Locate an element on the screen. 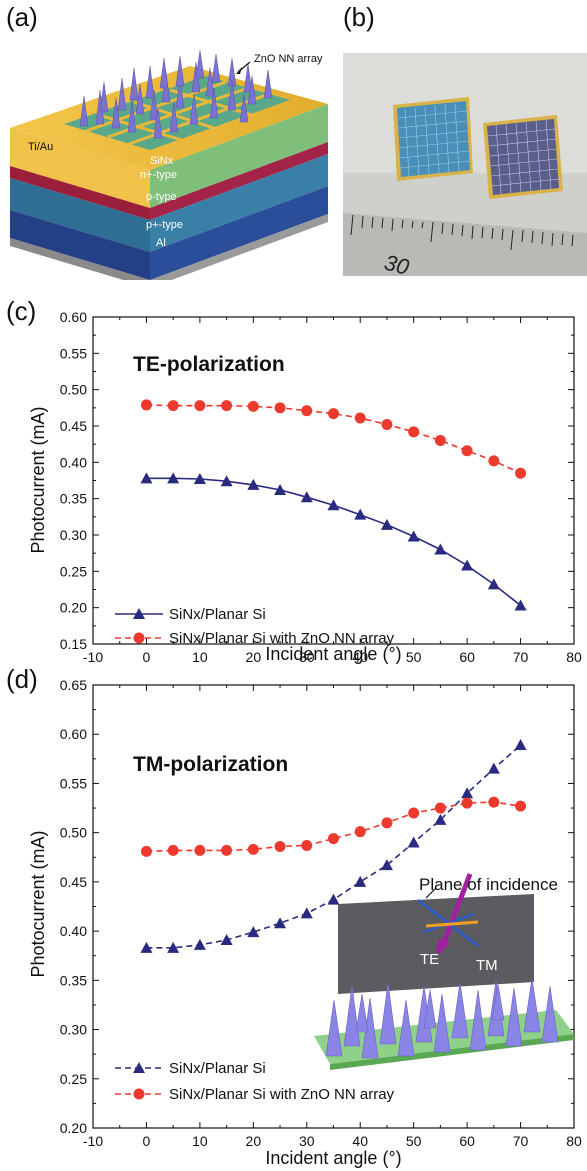 This screenshot has height=1171, width=587. y-tick-label: 0.65 is located at coordinates (73, 685).